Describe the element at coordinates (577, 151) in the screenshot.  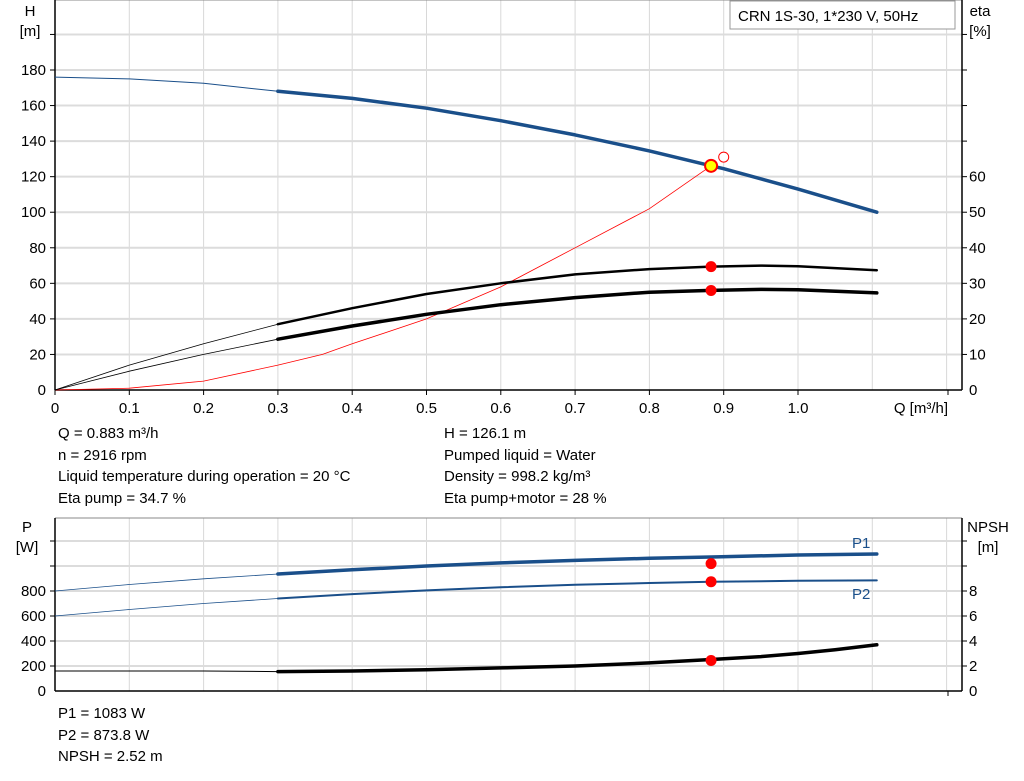
I see `head-curve` at that location.